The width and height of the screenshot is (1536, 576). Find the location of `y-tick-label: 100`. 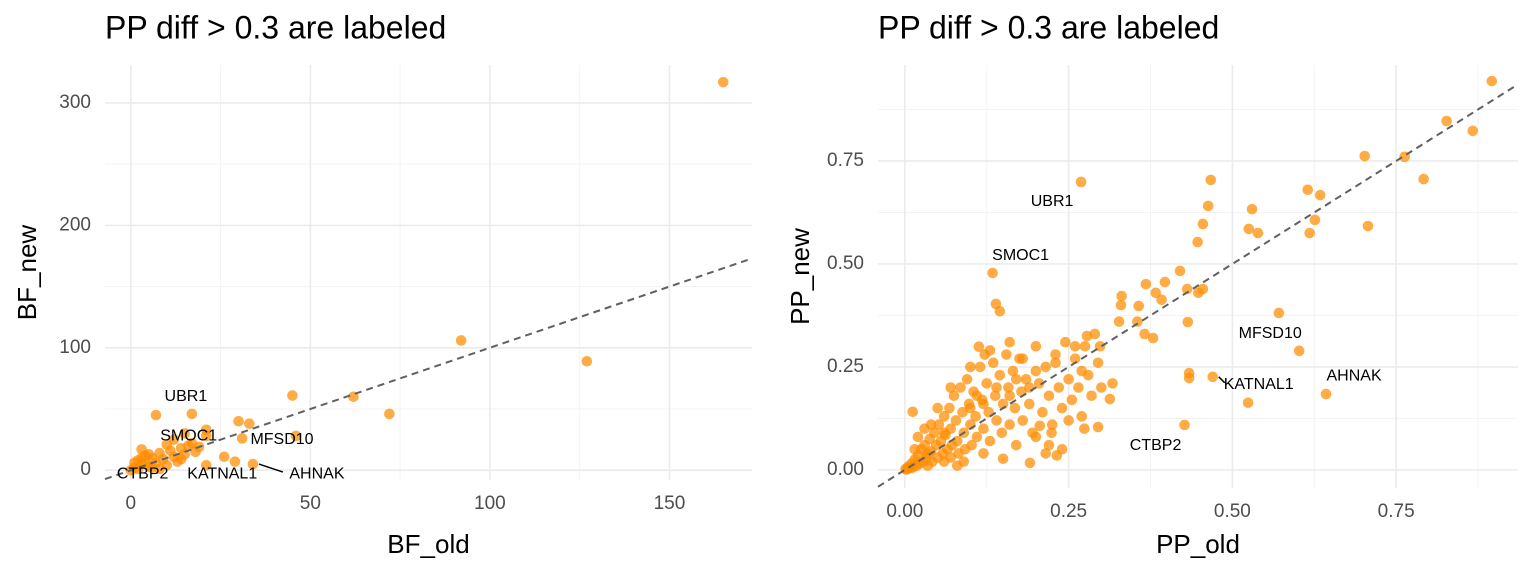

y-tick-label: 100 is located at coordinates (75, 347).